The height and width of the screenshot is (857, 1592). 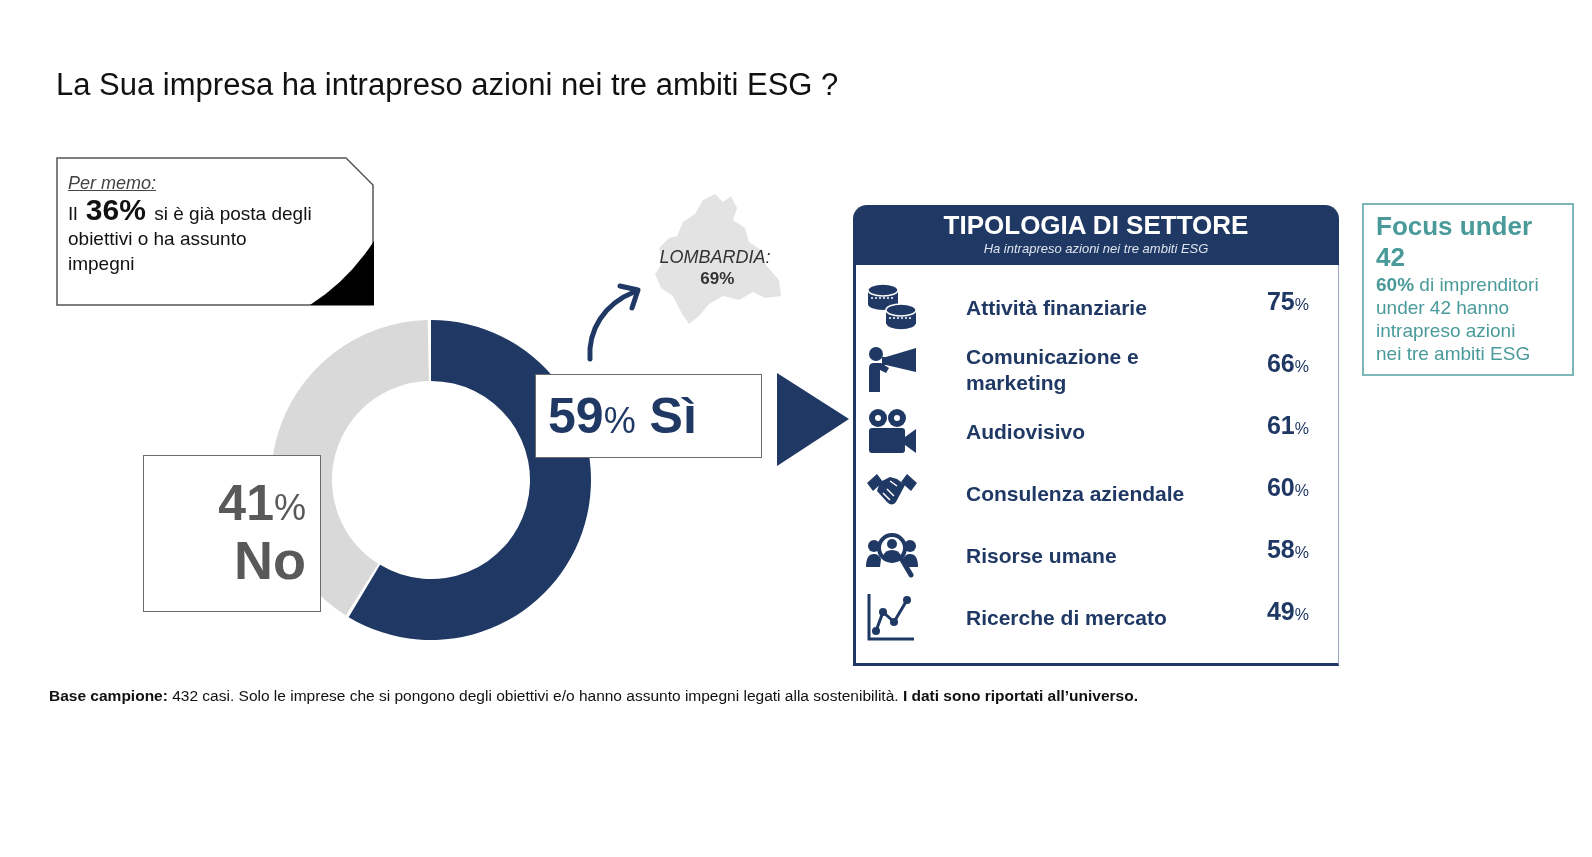 What do you see at coordinates (270, 560) in the screenshot?
I see `slice-label: No` at bounding box center [270, 560].